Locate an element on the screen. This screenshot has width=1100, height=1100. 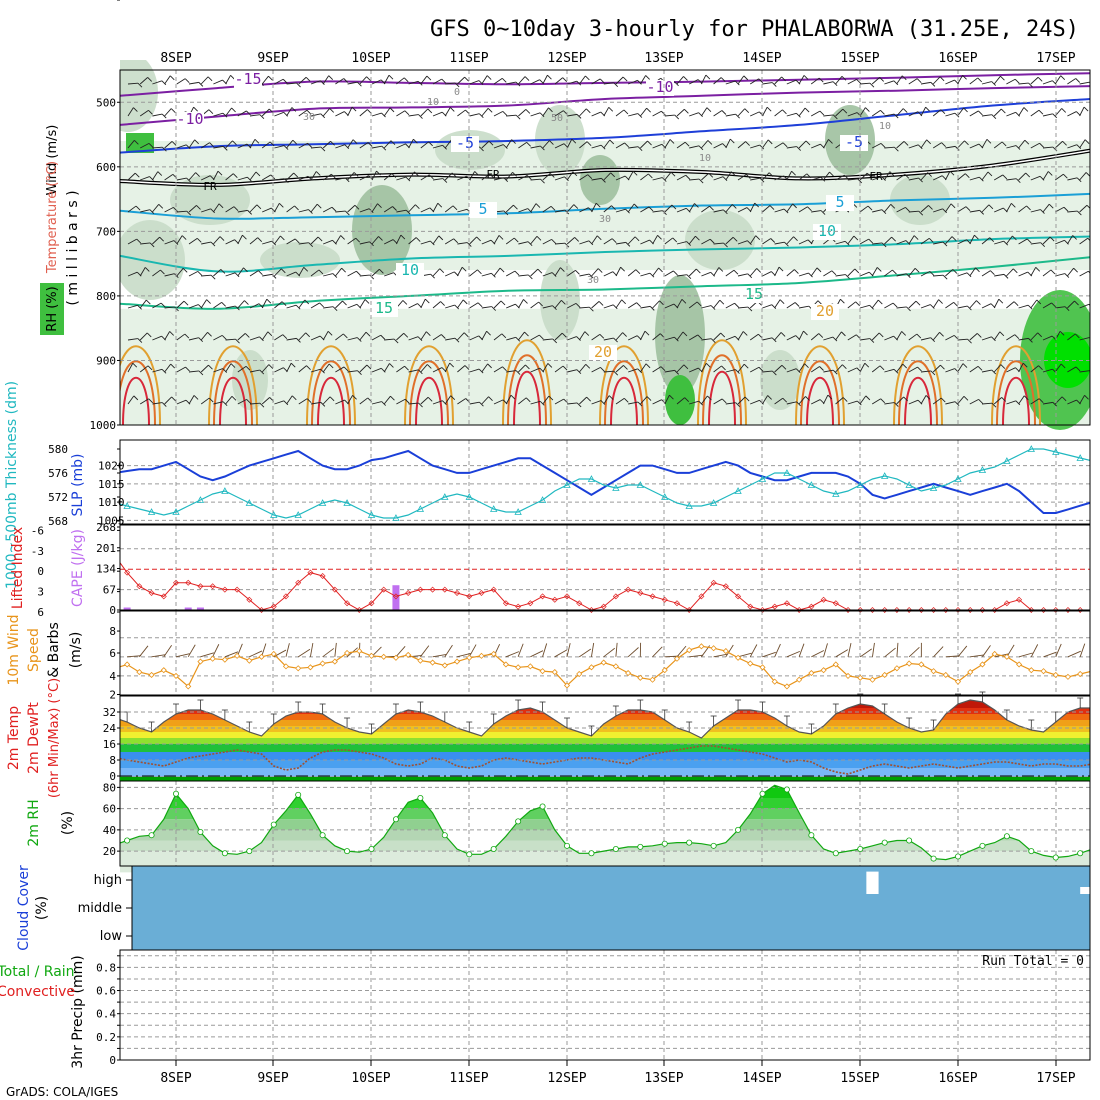
rh-contour-label: 0 is located at coordinates (457, 92).